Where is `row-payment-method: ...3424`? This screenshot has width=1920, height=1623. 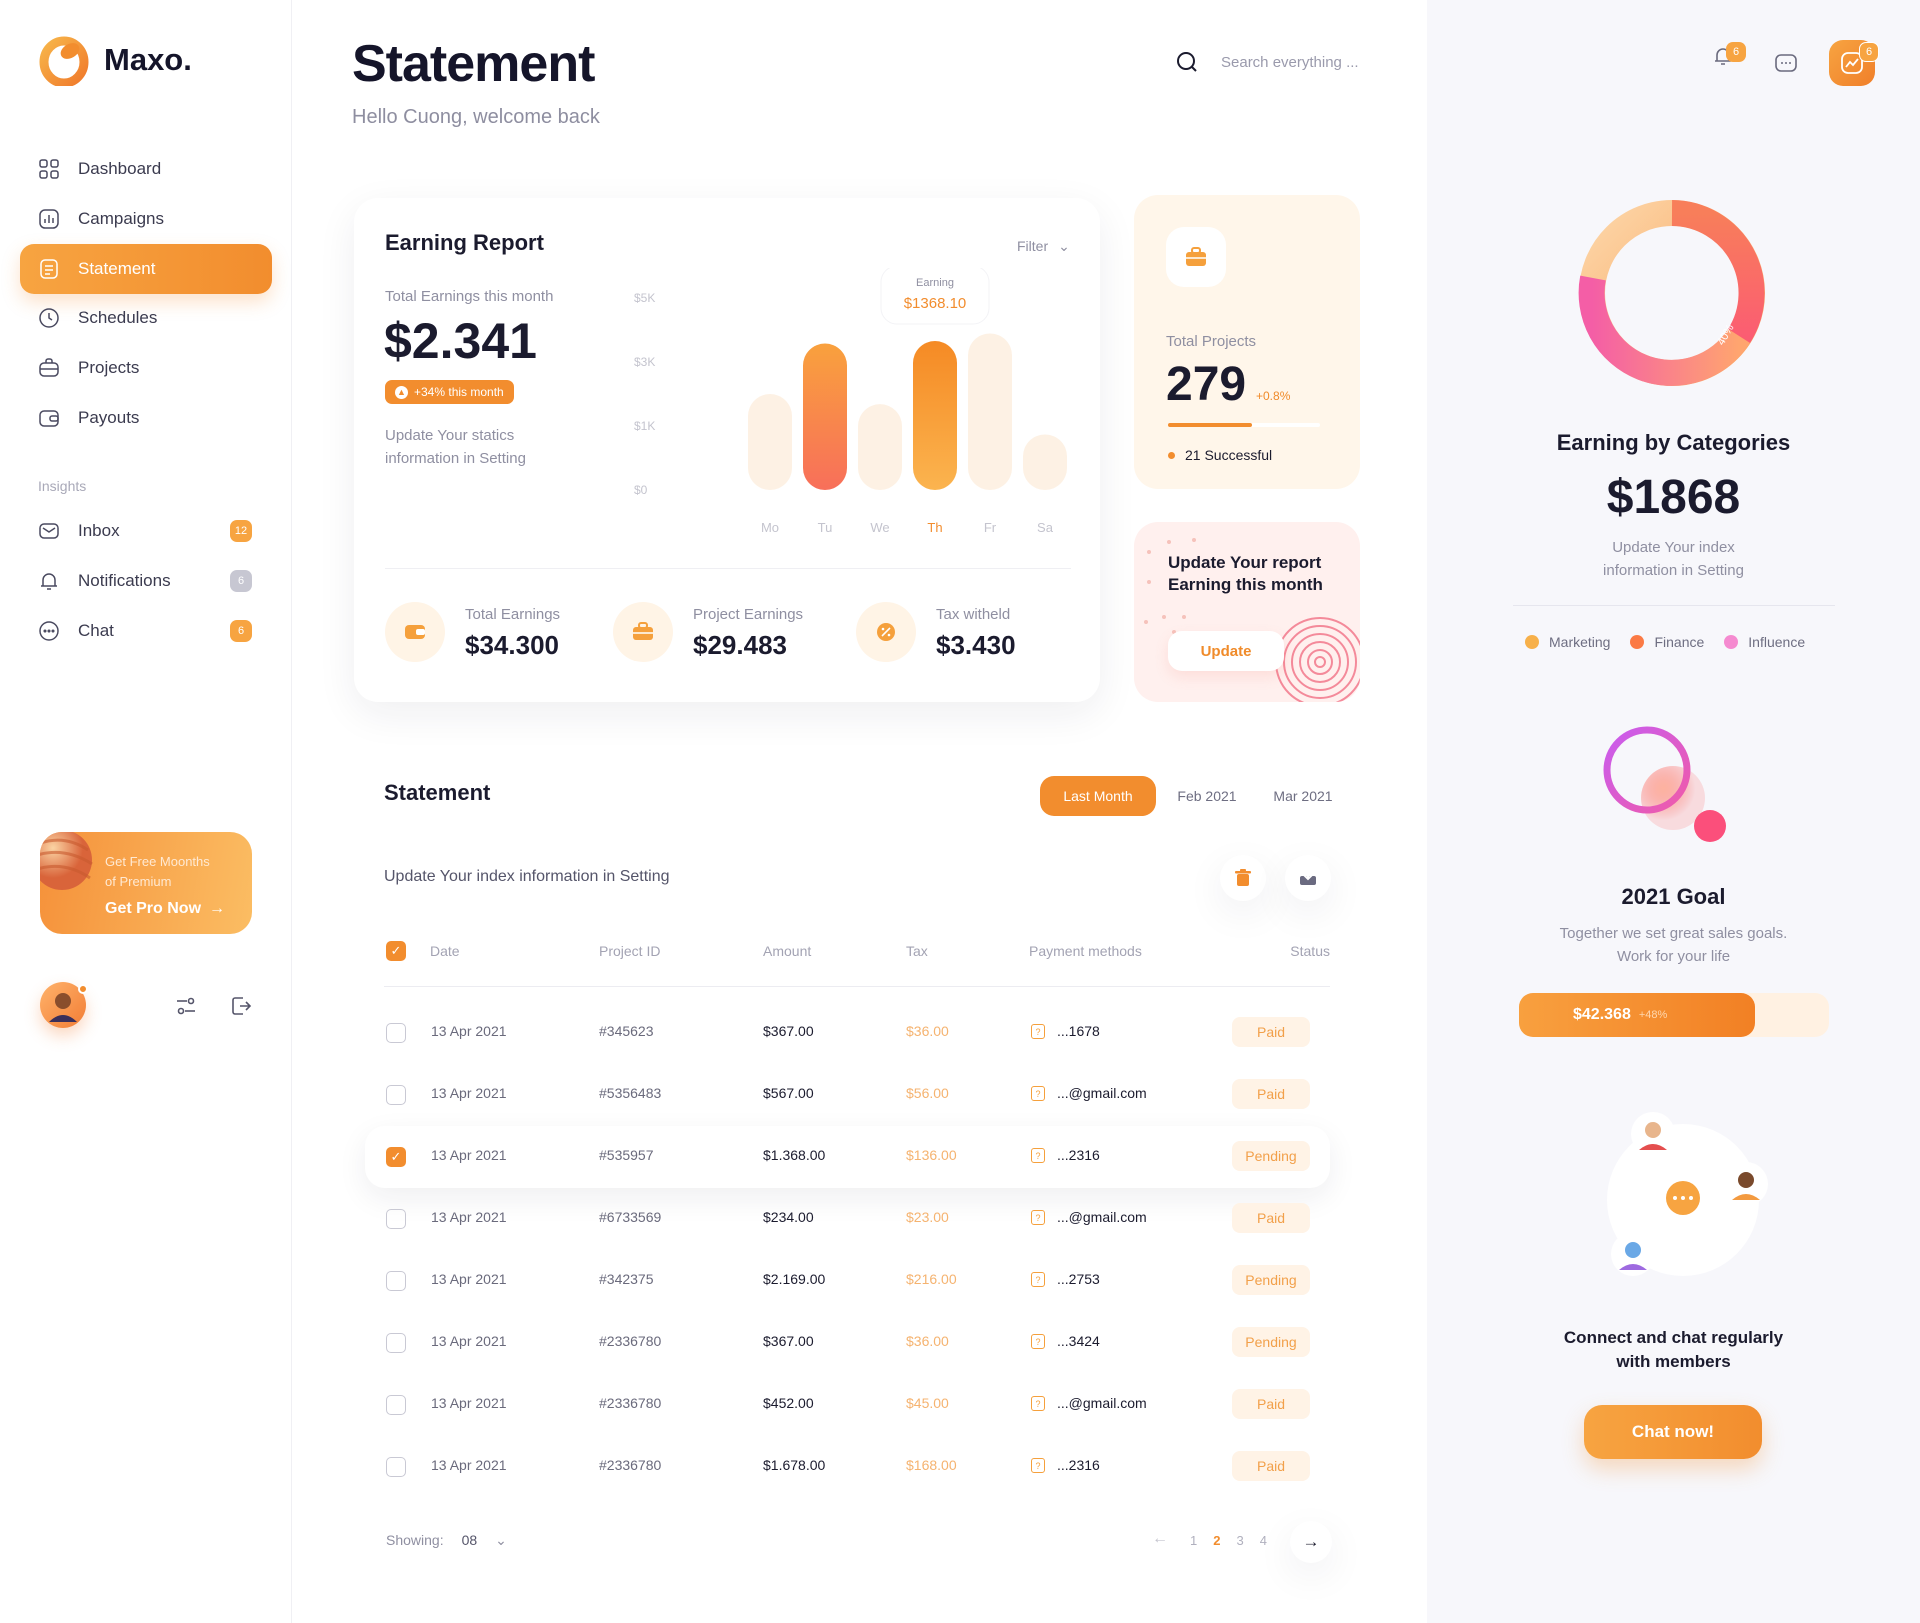
row-payment-method: ...3424 is located at coordinates (1078, 1341).